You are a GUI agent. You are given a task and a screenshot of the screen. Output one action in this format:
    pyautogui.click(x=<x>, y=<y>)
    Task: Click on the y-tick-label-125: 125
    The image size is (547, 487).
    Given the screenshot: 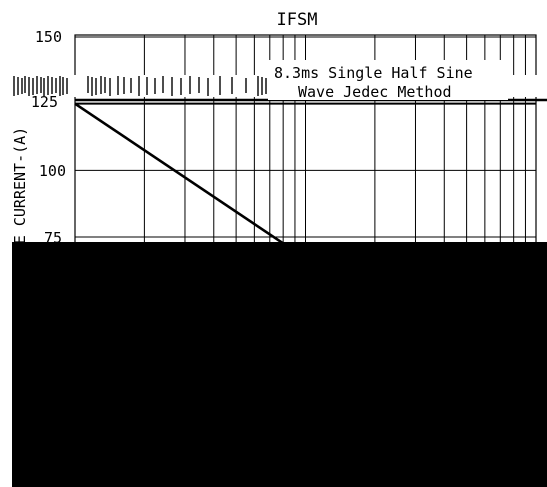 What is the action you would take?
    pyautogui.click(x=44, y=102)
    